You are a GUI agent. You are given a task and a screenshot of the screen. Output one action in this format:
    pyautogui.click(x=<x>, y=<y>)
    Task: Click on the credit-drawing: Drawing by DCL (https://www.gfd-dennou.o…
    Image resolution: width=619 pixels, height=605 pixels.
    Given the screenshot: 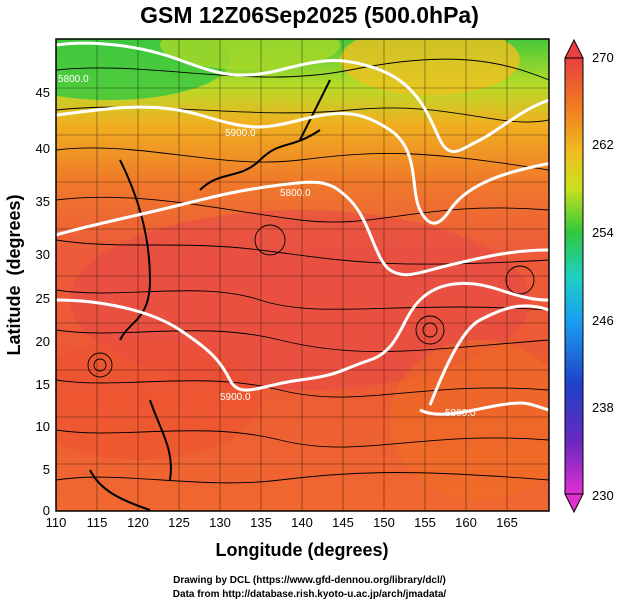 What is the action you would take?
    pyautogui.click(x=309, y=580)
    